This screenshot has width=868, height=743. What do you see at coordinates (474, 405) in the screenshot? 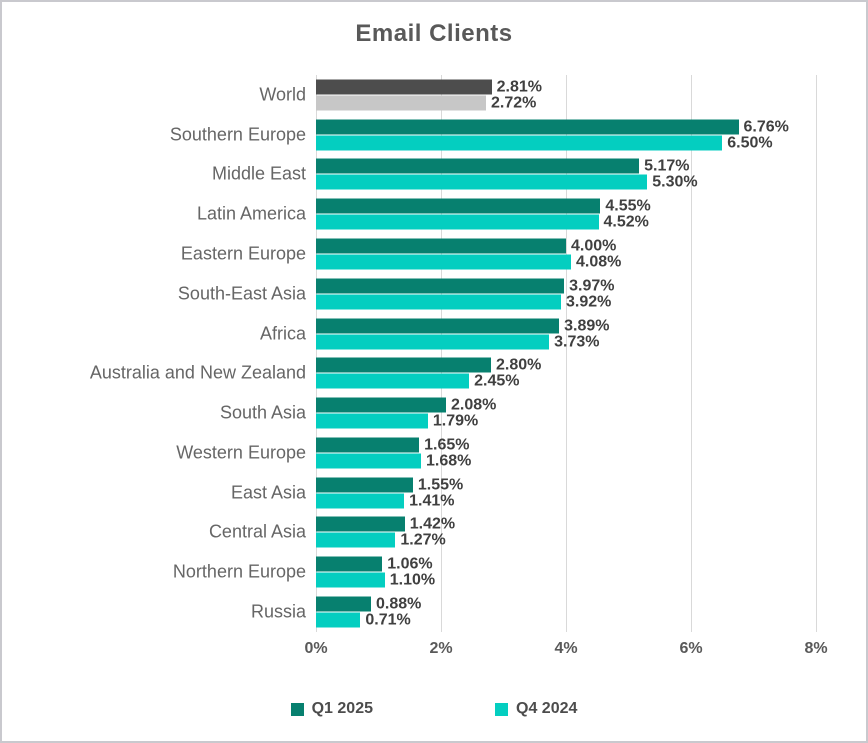
I see `bar-value-label: 2.08%` at bounding box center [474, 405].